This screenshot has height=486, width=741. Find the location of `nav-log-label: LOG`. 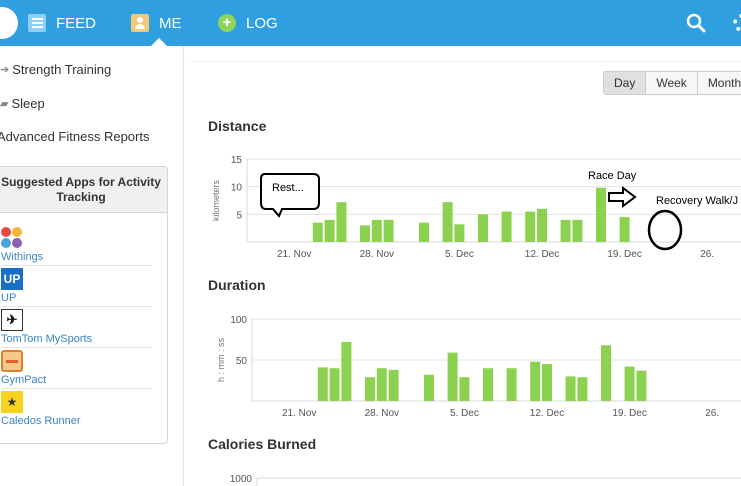

nav-log-label: LOG is located at coordinates (262, 23).